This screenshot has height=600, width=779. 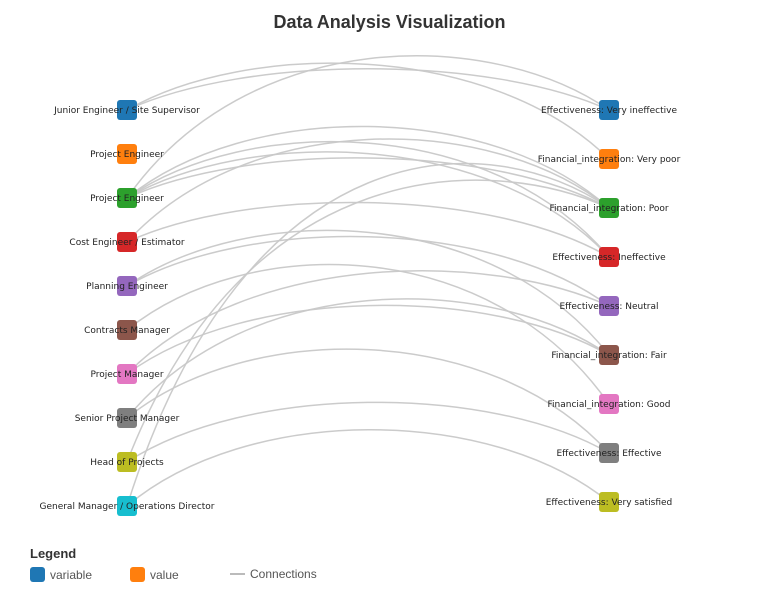 I want to click on left-node-label: Cost Engineer / Estimator, so click(x=126, y=243).